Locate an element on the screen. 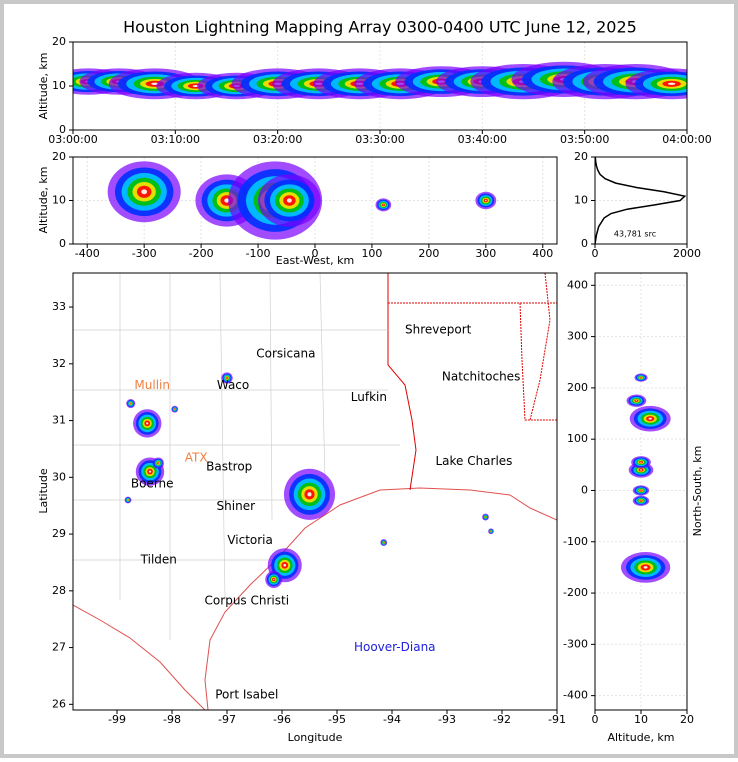  x-axis-label: East-West, km is located at coordinates (315, 260).